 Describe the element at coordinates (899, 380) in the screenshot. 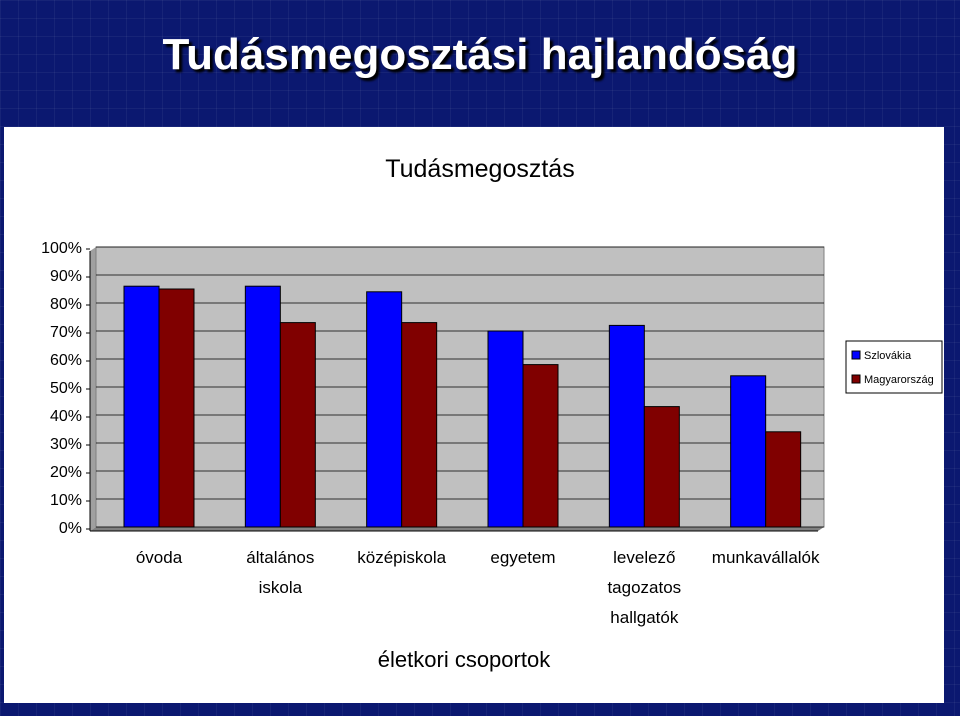

I see `legend-label: Magyarország` at that location.